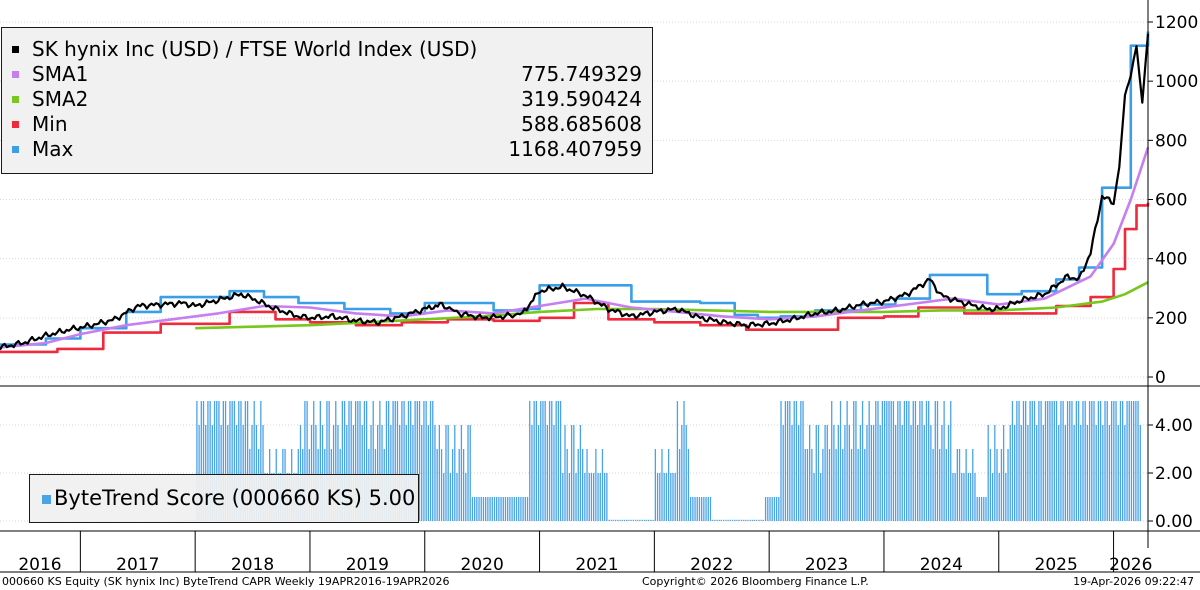 The image size is (1200, 590). I want to click on legend-swatch-sma1, so click(15, 74).